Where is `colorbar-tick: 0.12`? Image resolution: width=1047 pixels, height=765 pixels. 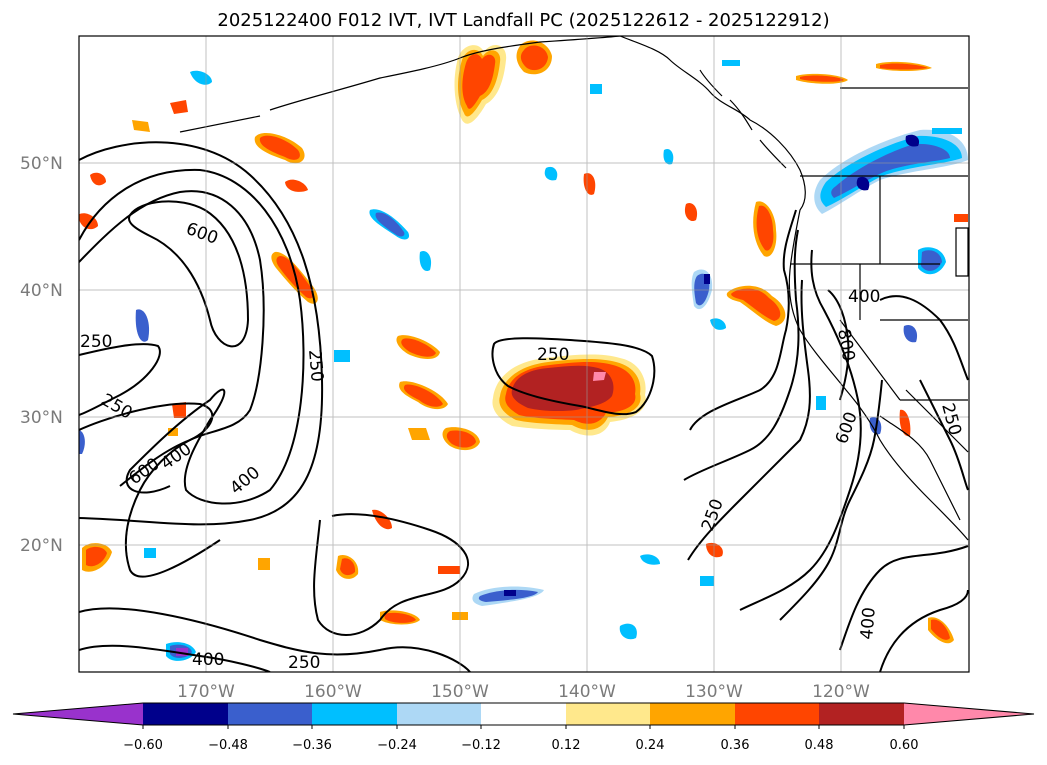 colorbar-tick: 0.12 is located at coordinates (566, 745).